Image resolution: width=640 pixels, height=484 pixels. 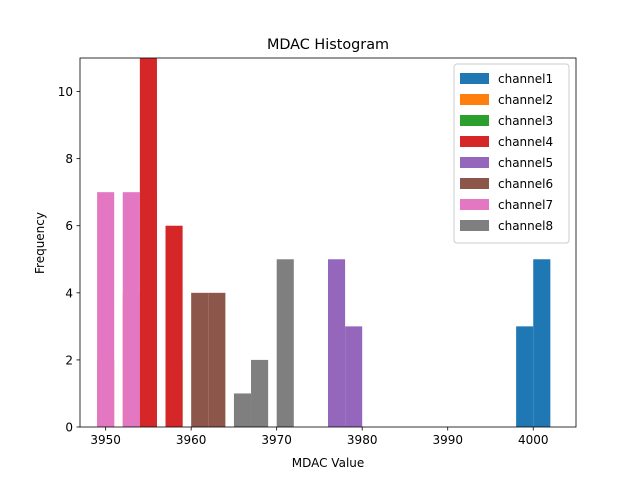 I want to click on legend-label-channel1: channel1, so click(x=525, y=79).